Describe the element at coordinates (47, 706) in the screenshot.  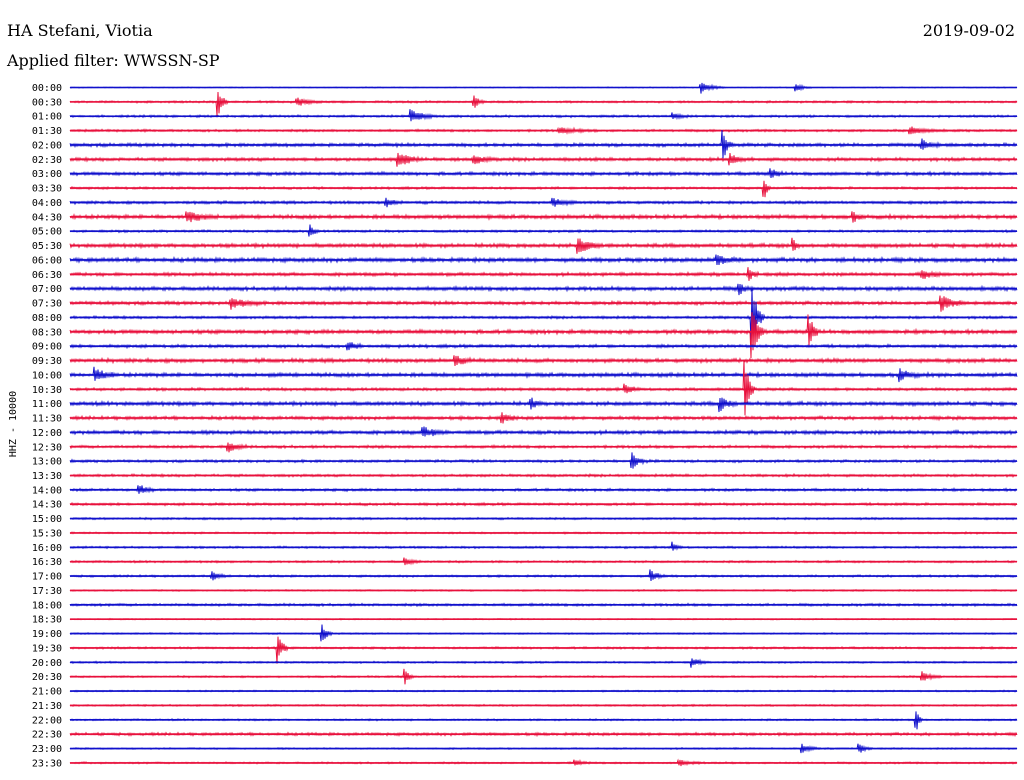
I see `row-time-label: 21:30` at that location.